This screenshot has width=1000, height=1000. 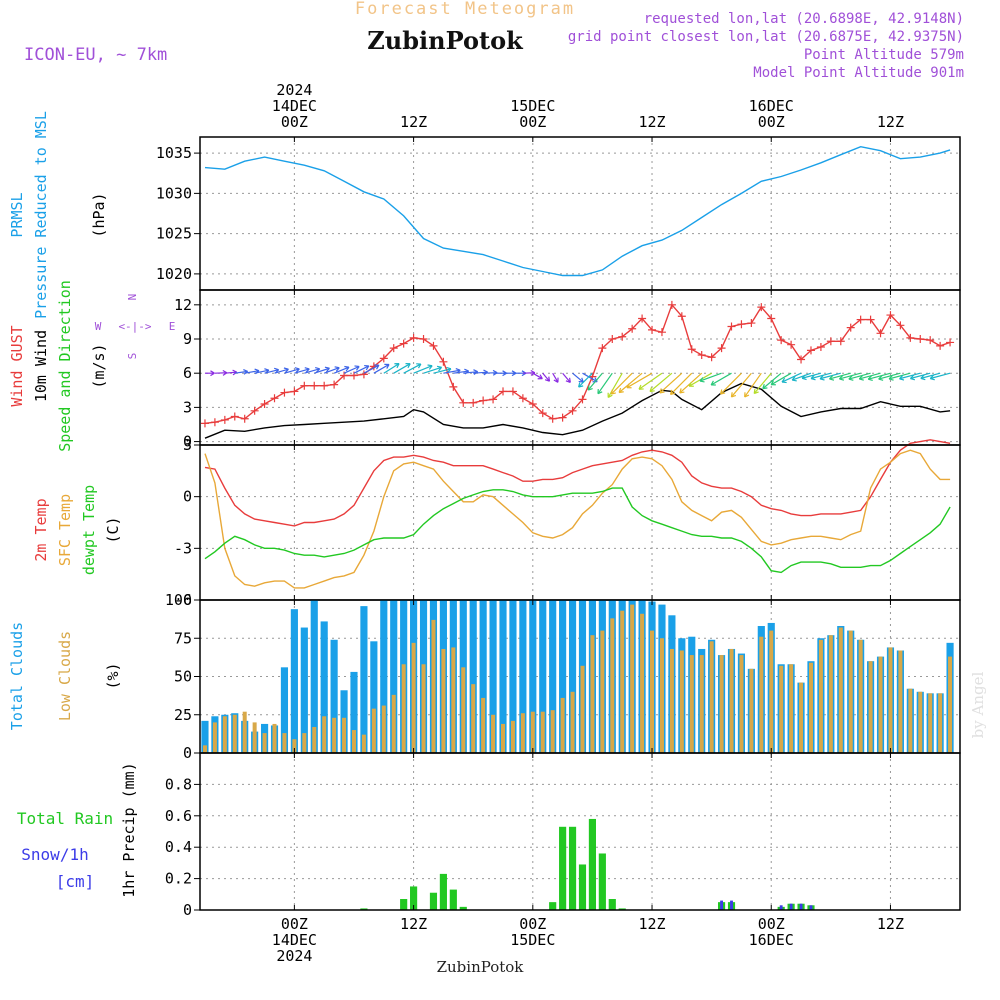 What do you see at coordinates (65, 676) in the screenshot?
I see `clouds-panel-labels: Total Clouds Low Clouds (%)` at bounding box center [65, 676].